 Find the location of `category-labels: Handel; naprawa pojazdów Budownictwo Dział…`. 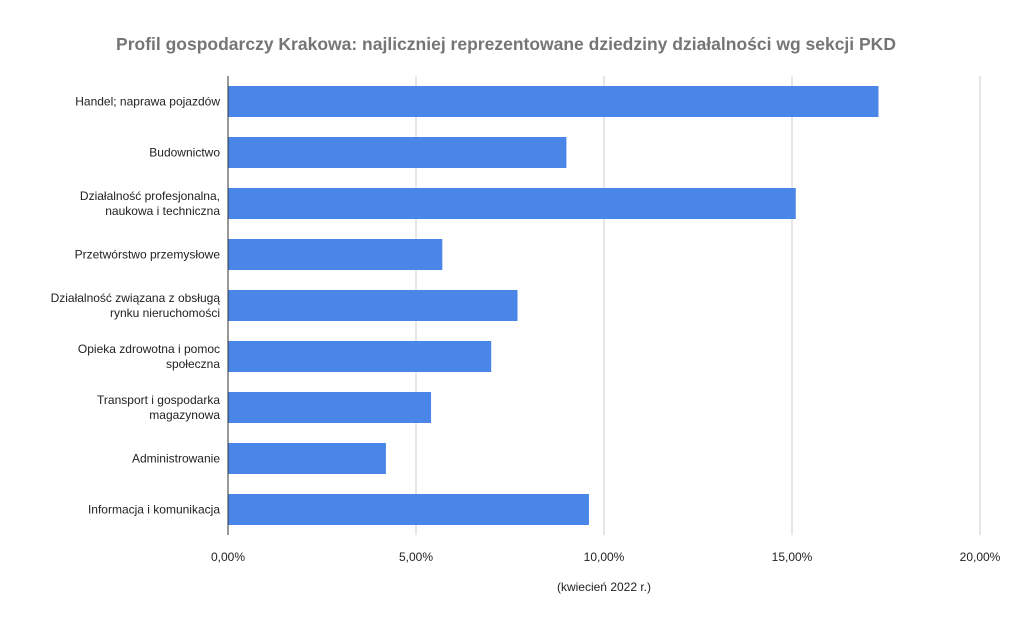

category-labels: Handel; naprawa pojazdów Budownictwo Dział… is located at coordinates (136, 306).